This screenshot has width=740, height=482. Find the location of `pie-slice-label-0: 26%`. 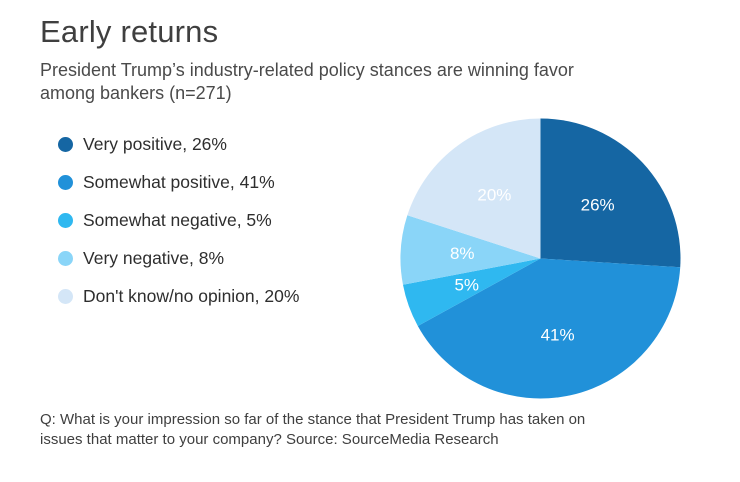

pie-slice-label-0: 26% is located at coordinates (598, 204).